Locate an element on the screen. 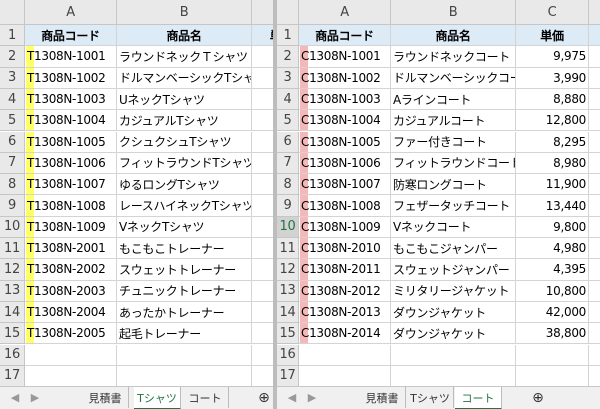  cell: T1308N-2001 is located at coordinates (71, 249).